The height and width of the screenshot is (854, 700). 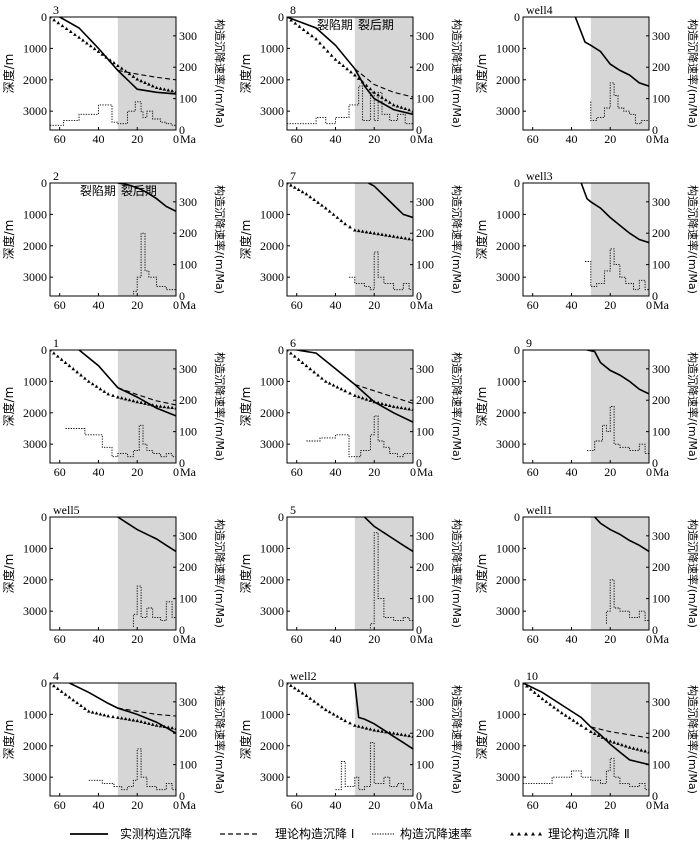 I want to click on y-left-tick-label: 3000, so click(x=272, y=777).